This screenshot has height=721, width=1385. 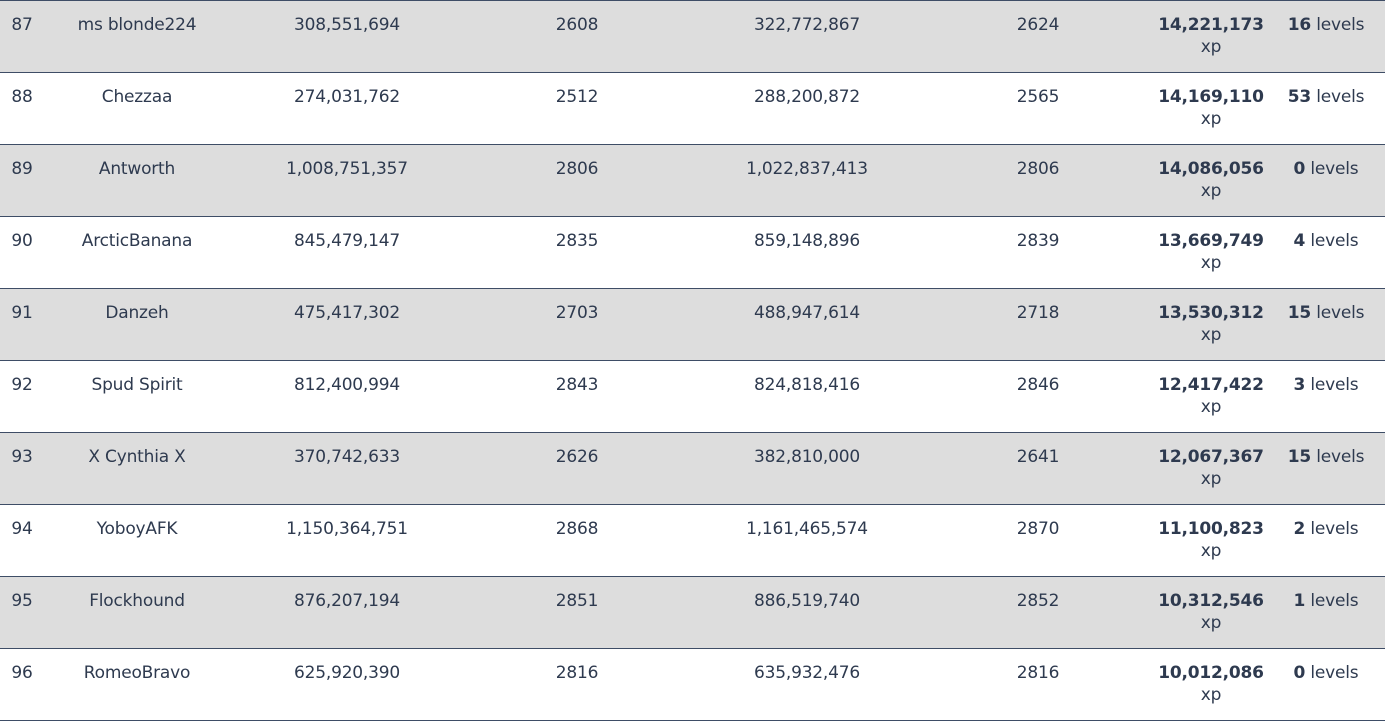 What do you see at coordinates (347, 169) in the screenshot?
I see `xp-start-cell: 1,008,751,357` at bounding box center [347, 169].